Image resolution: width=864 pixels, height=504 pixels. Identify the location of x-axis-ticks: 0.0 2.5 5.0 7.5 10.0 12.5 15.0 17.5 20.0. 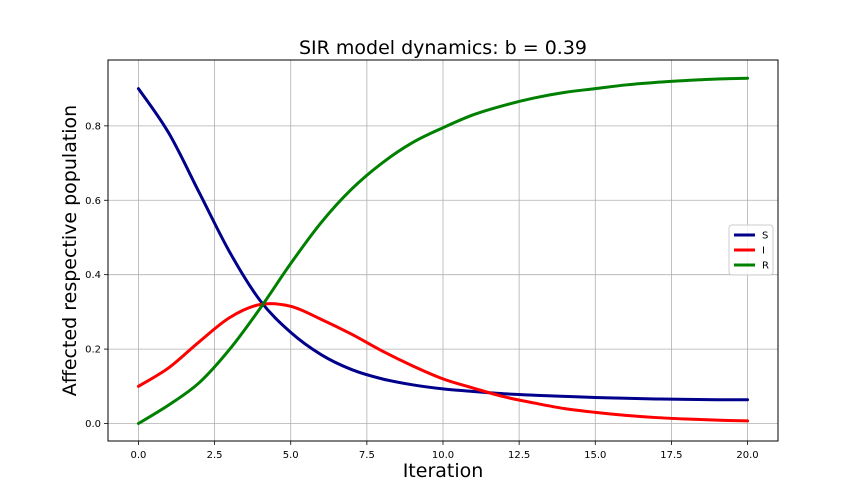
(445, 451).